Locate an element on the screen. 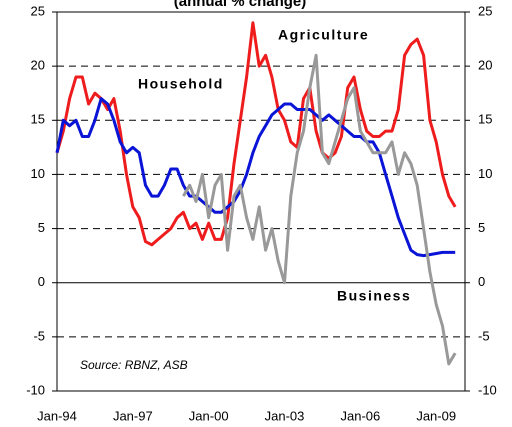 The height and width of the screenshot is (427, 512). y2-tick-label: 0 is located at coordinates (481, 281).